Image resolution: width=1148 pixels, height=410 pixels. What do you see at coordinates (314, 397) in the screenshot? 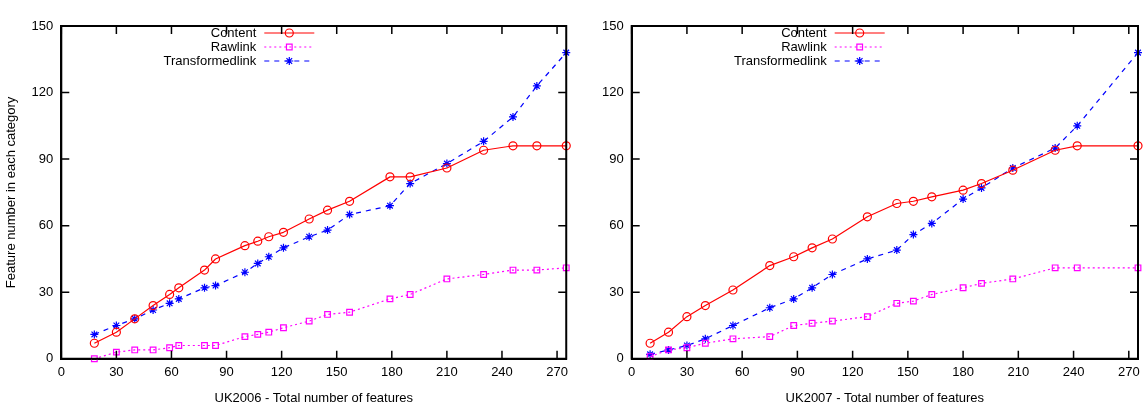
I see `x-axis-title: UK2006 - Total number of features` at bounding box center [314, 397].